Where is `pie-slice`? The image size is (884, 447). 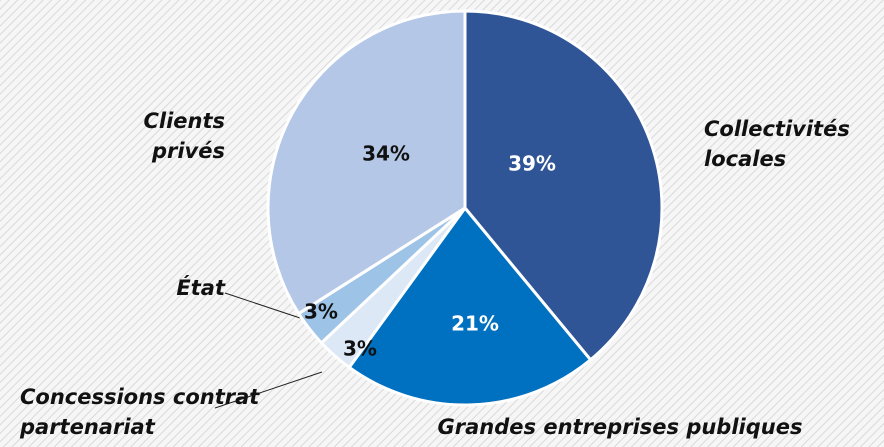 pie-slice is located at coordinates (470, 306).